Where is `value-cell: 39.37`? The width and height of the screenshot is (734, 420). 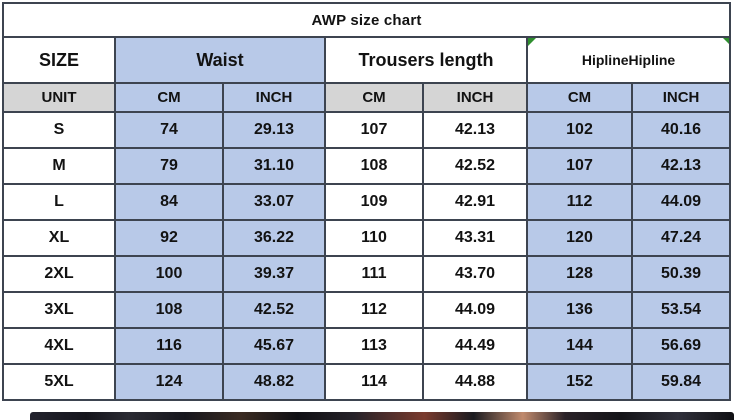
value-cell: 39.37 is located at coordinates (274, 274).